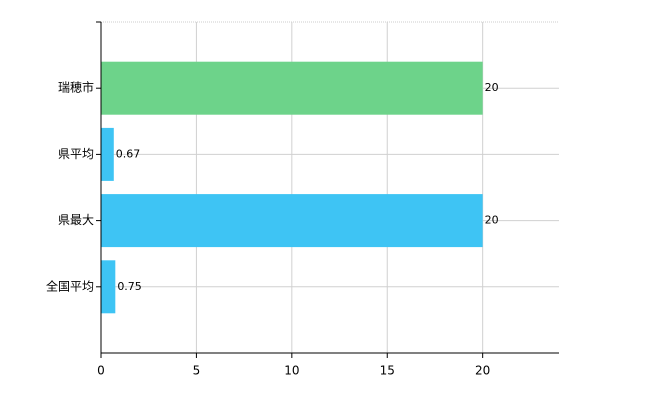  Describe the element at coordinates (197, 371) in the screenshot. I see `x-tick-label: 5` at that location.